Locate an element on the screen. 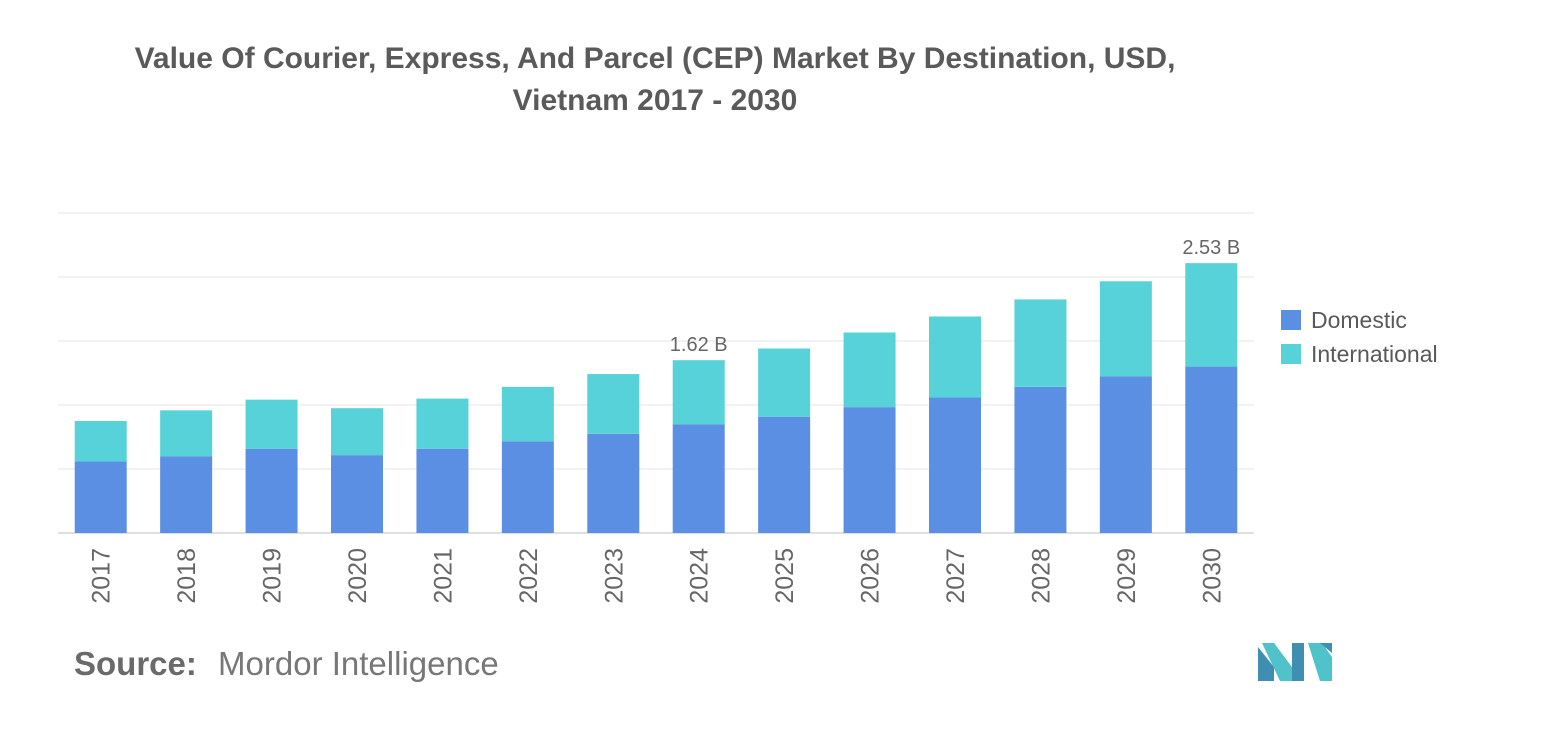  legend-label-international: International is located at coordinates (1374, 353).